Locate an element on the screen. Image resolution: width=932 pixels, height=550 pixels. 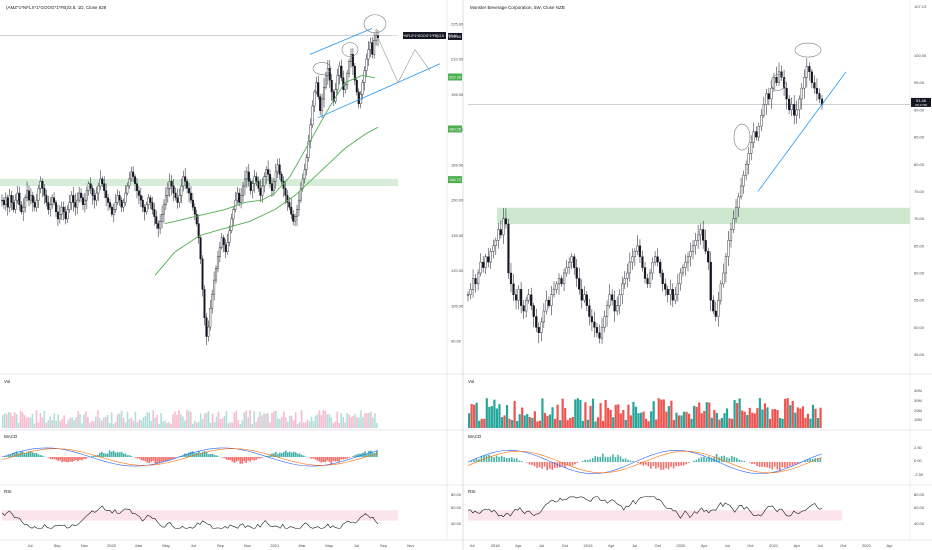
right-price-tick: 60.00 is located at coordinates (919, 273).